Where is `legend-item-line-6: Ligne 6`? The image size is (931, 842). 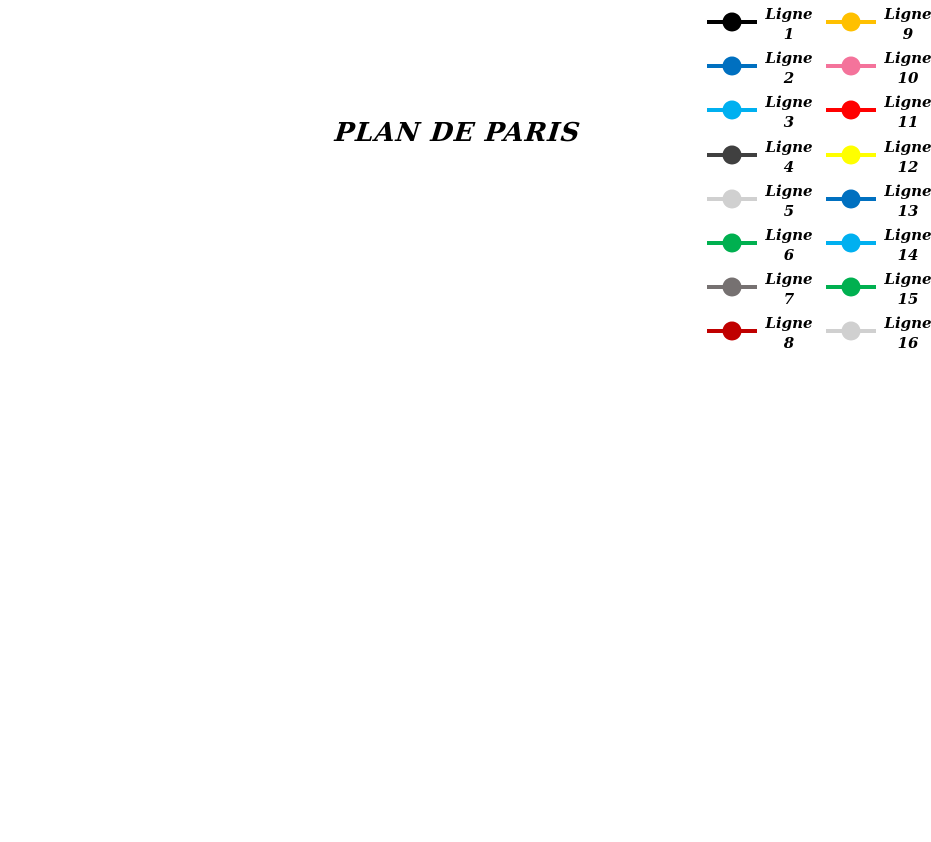
legend-item-line-6: Ligne 6 is located at coordinates (759, 243).